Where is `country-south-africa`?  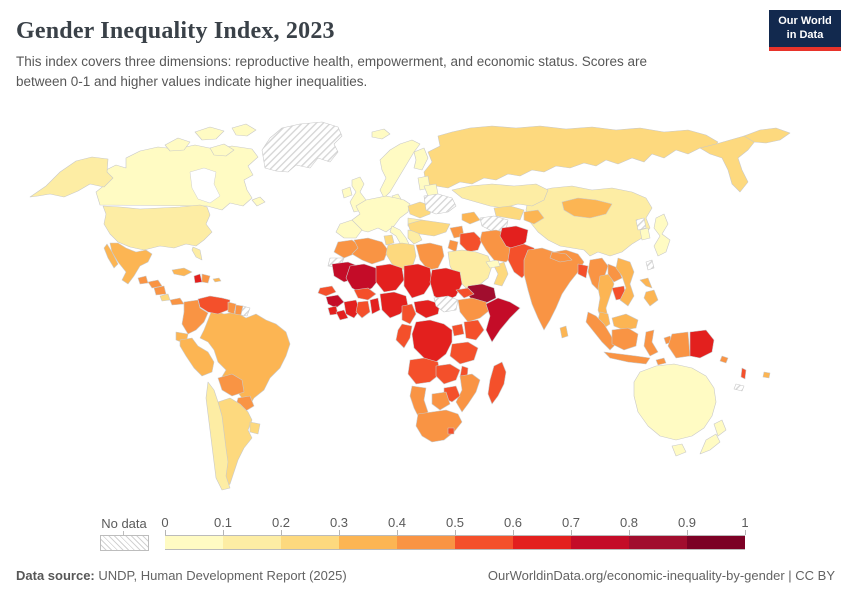
country-south-africa is located at coordinates (439, 426).